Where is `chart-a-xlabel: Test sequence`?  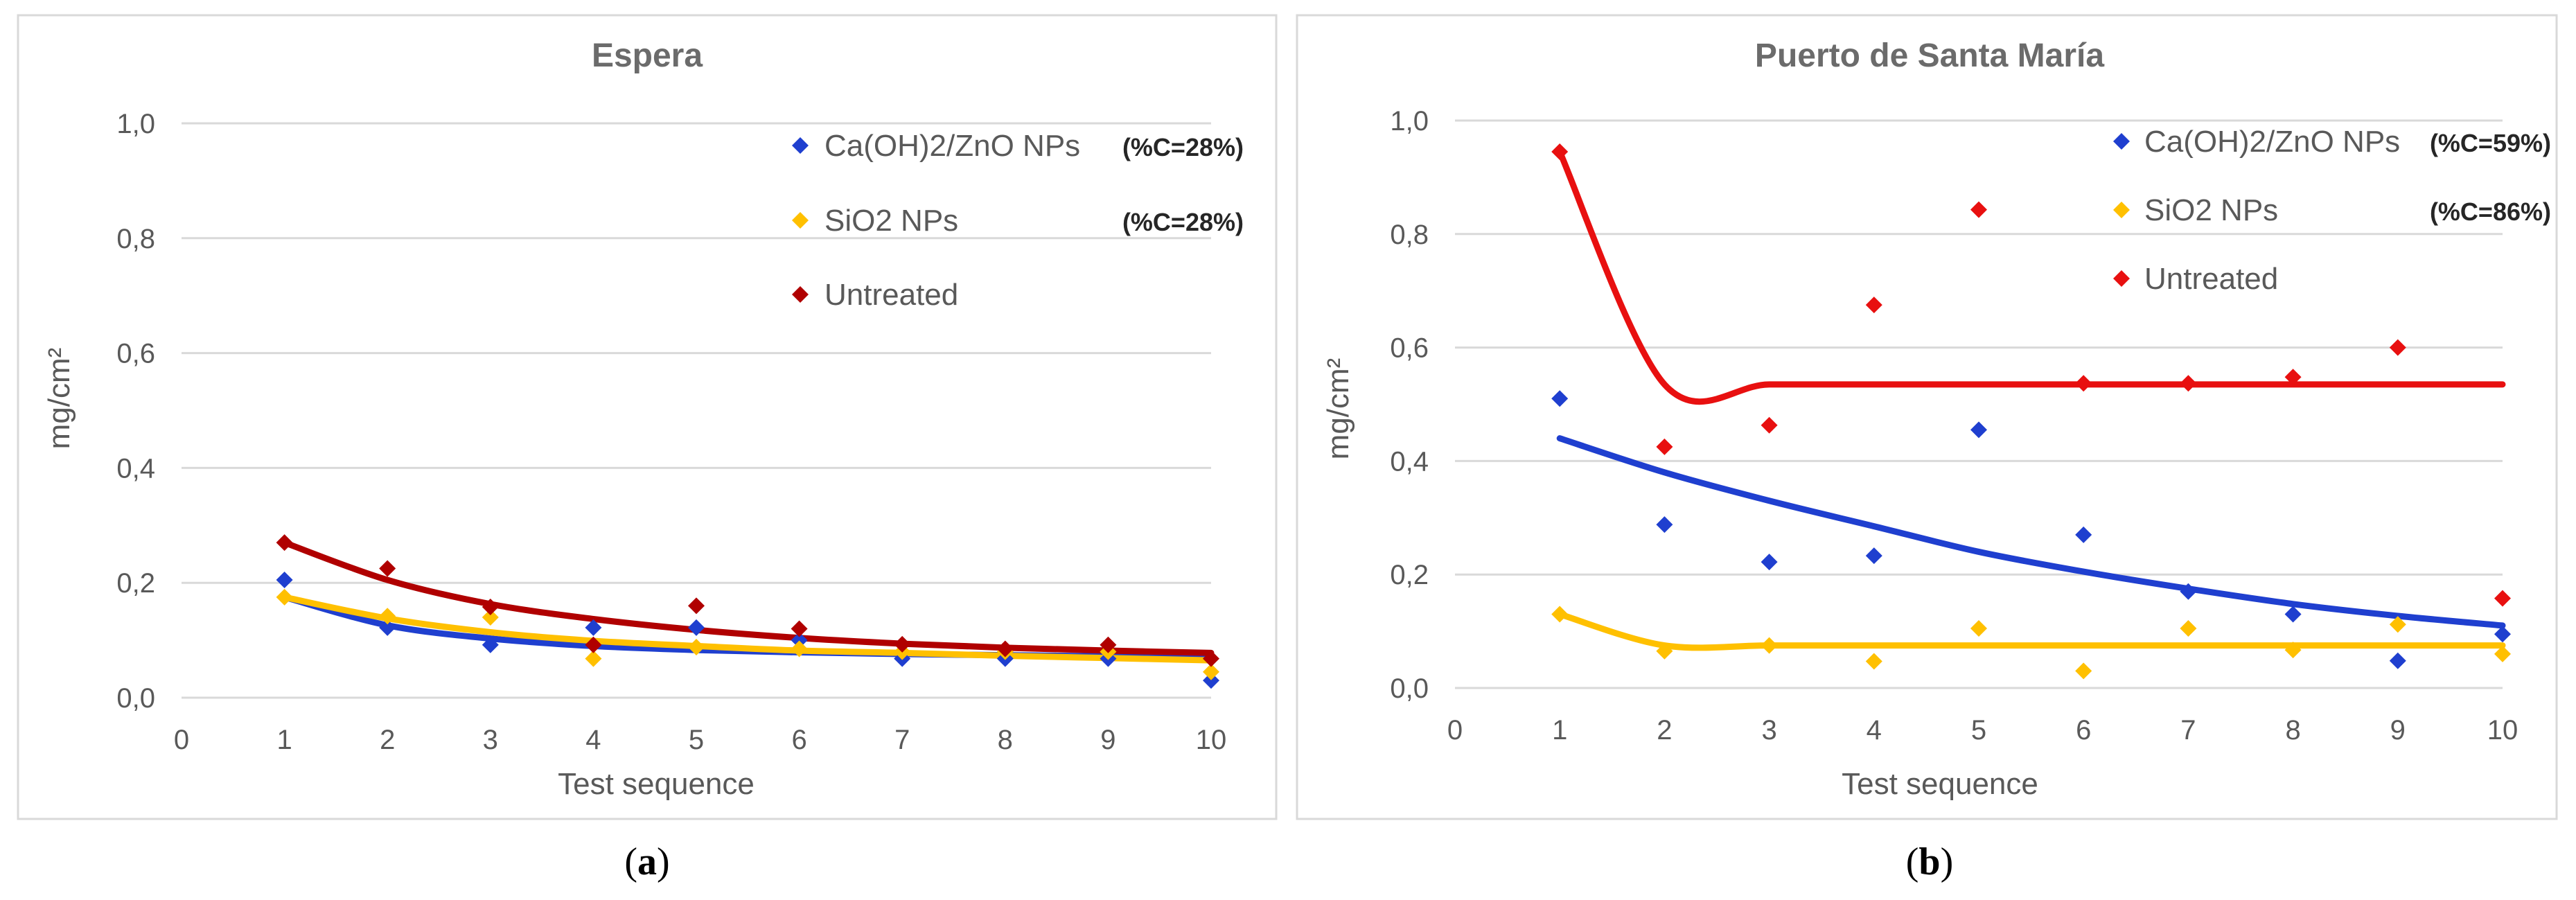
chart-a-xlabel: Test sequence is located at coordinates (656, 784).